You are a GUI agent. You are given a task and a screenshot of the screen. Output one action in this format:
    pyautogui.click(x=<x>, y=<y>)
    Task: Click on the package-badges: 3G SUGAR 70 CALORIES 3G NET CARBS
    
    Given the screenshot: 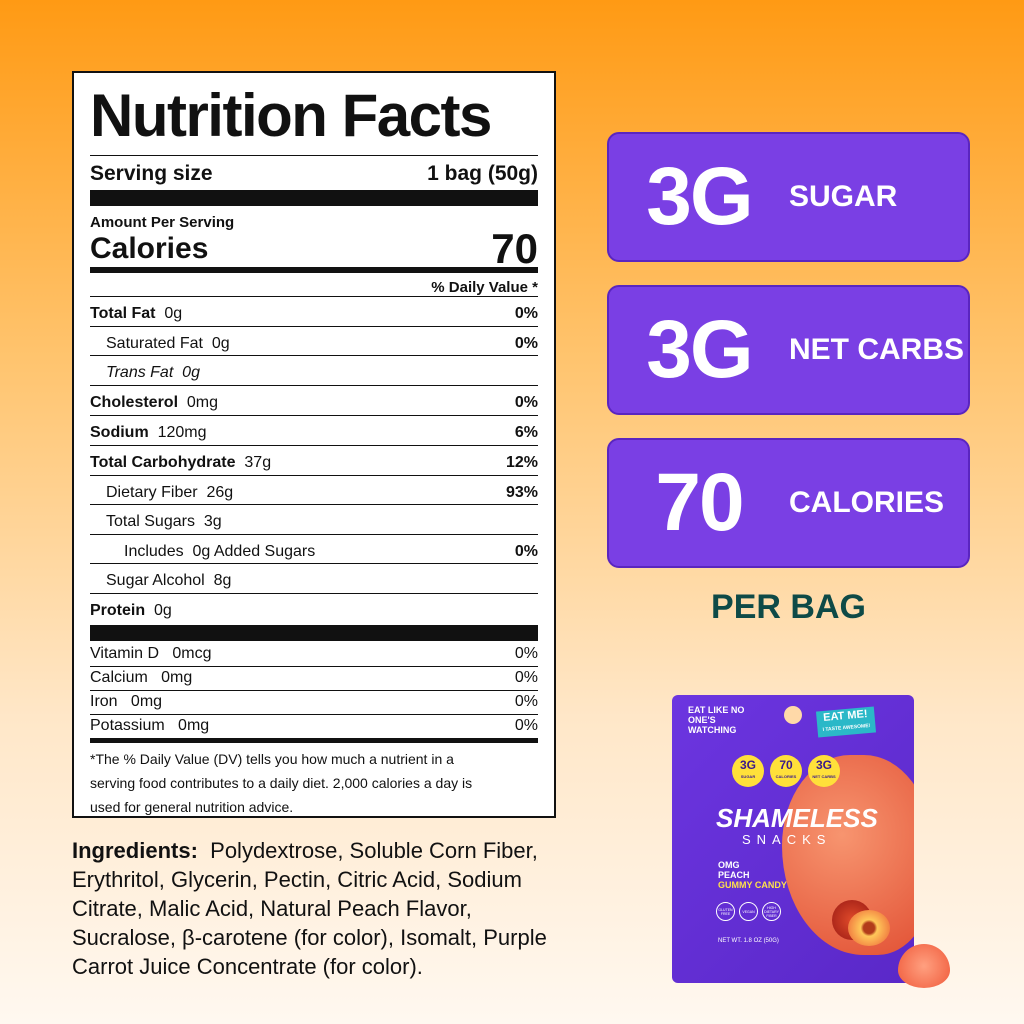 What is the action you would take?
    pyautogui.click(x=786, y=771)
    